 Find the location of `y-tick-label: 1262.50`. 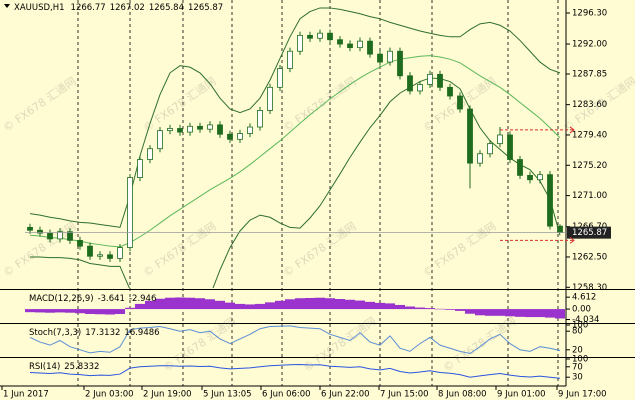

y-tick-label: 1262.50 is located at coordinates (589, 257).